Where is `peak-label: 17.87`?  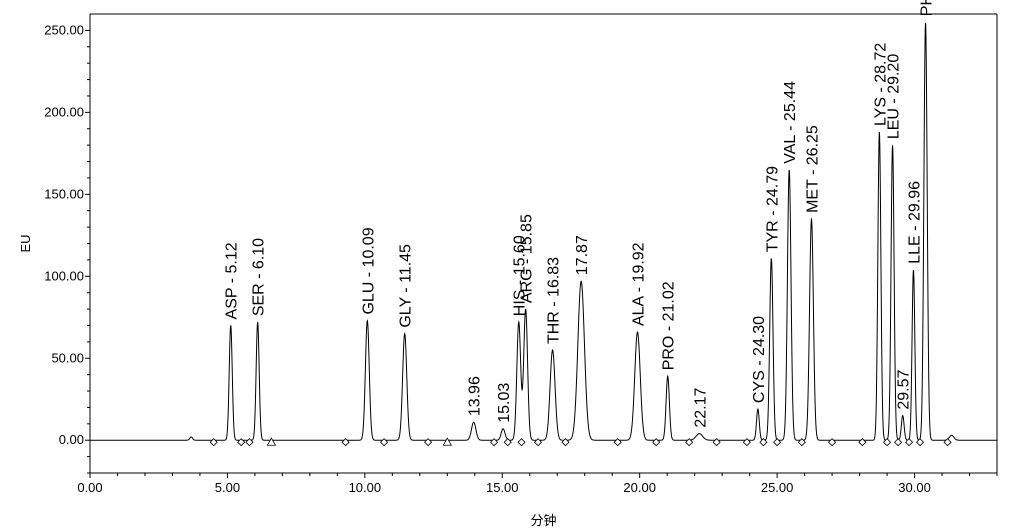 peak-label: 17.87 is located at coordinates (582, 255).